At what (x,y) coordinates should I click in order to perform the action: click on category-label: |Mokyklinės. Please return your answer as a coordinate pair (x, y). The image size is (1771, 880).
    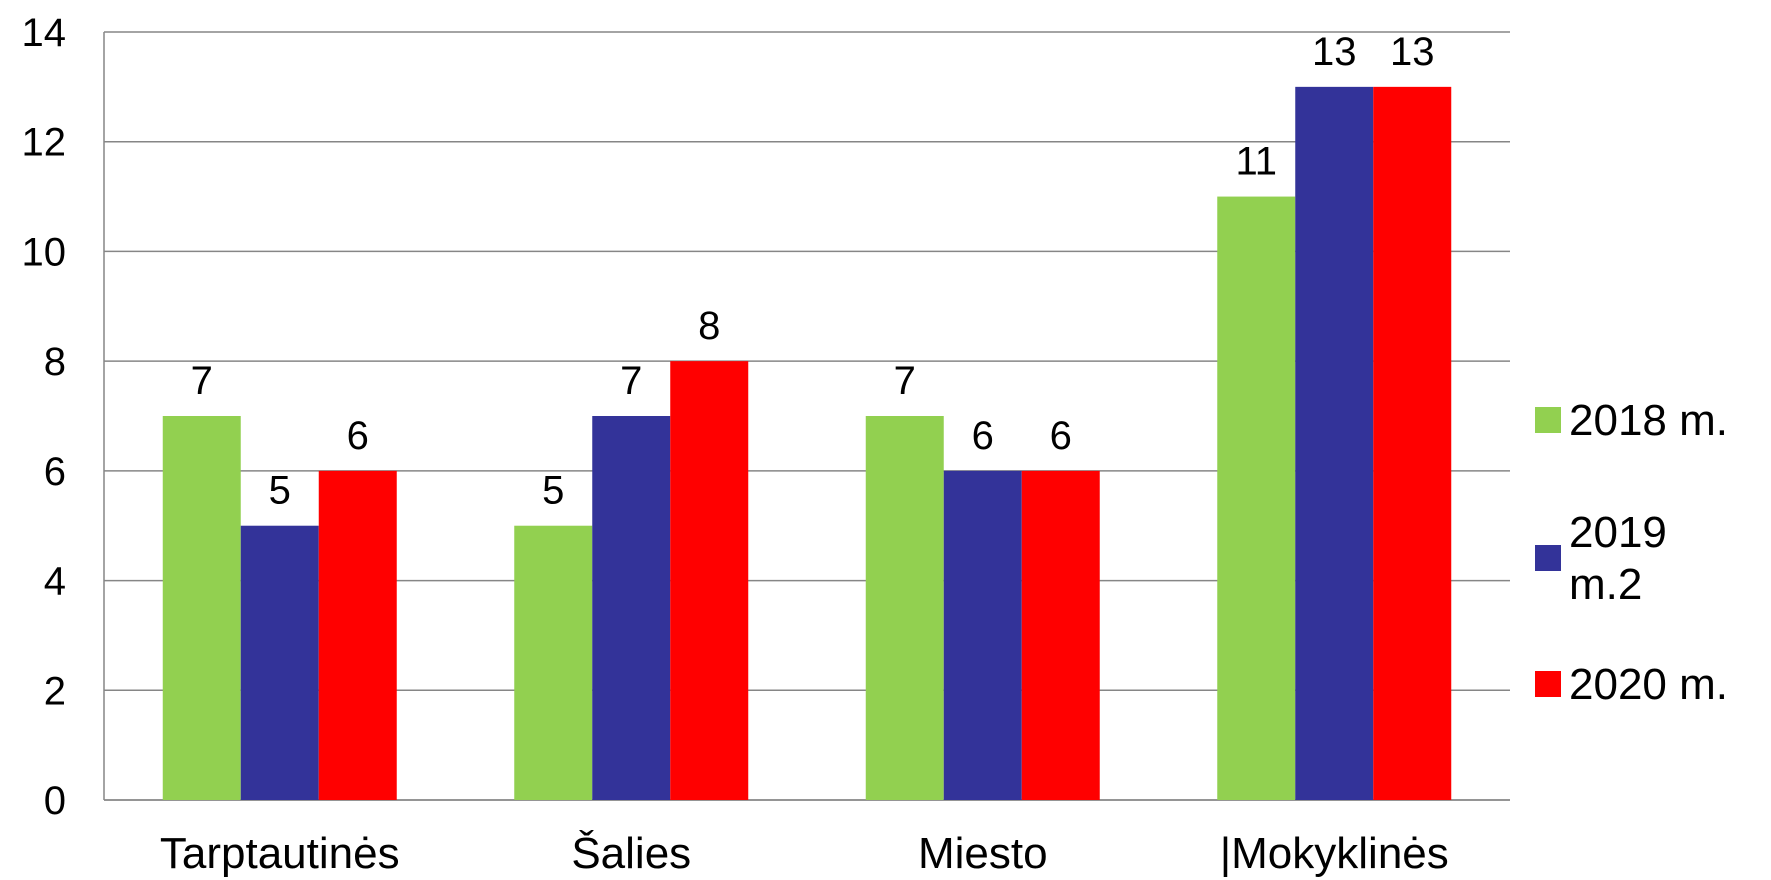
    Looking at the image, I should click on (1334, 853).